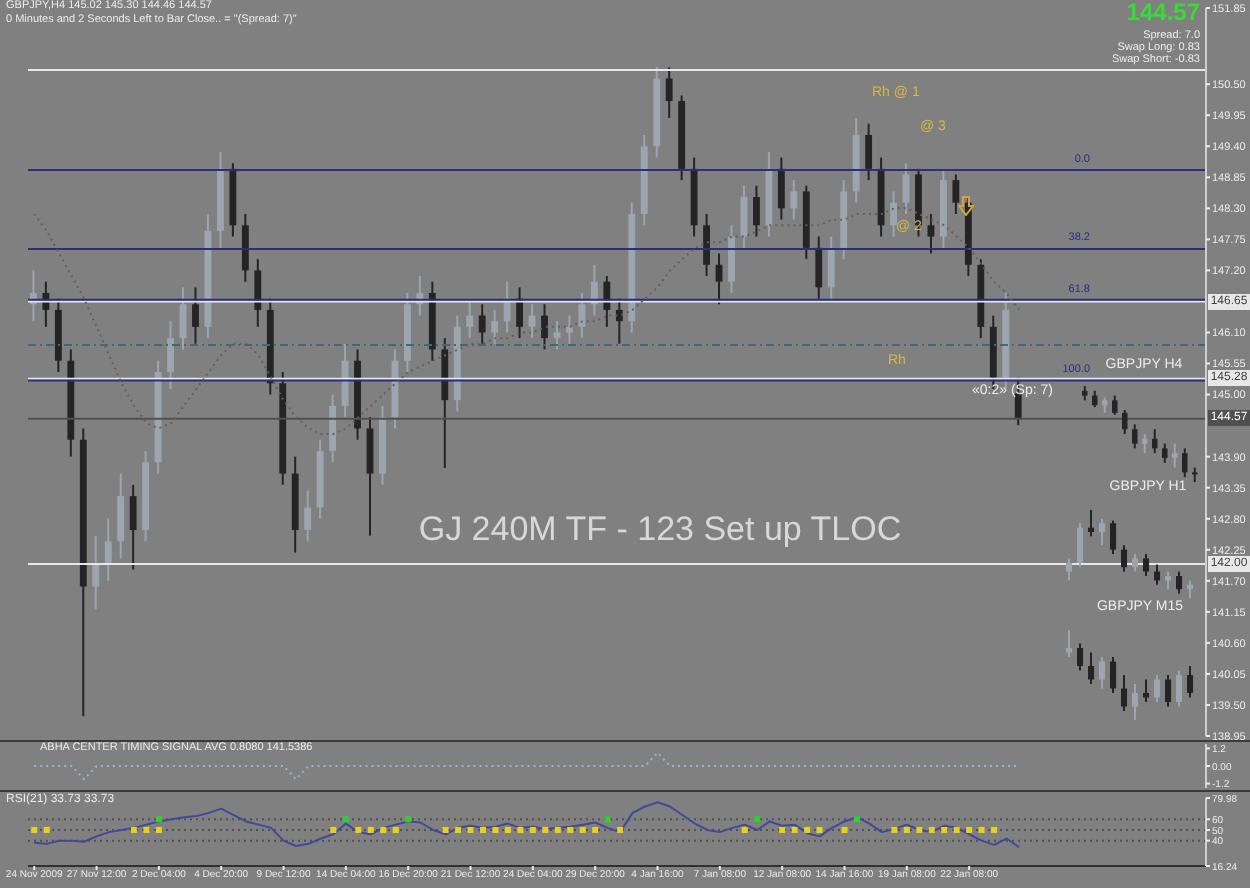 This screenshot has width=1250, height=888. Describe the element at coordinates (1163, 13) in the screenshot. I see `text: 144.57` at that location.